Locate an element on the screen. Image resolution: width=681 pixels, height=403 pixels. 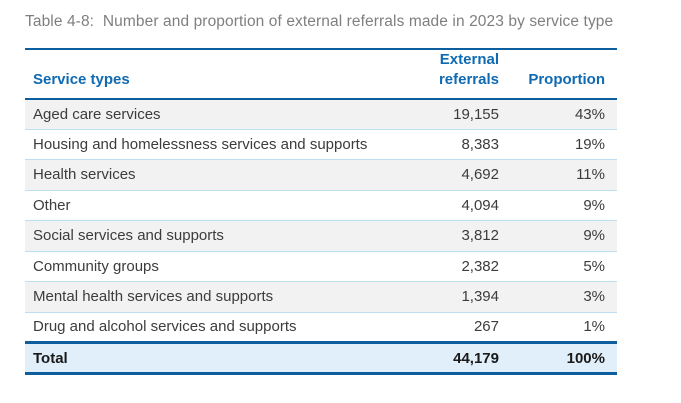
table-row: Community groups 2,382 5% is located at coordinates (321, 266).